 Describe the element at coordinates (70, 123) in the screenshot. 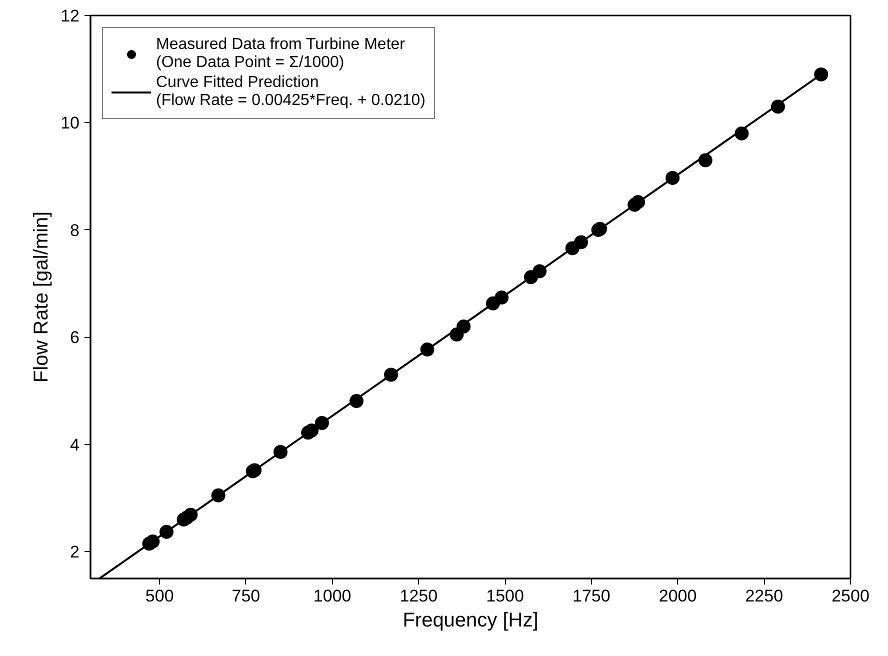

I see `y-tick-label: 10` at that location.